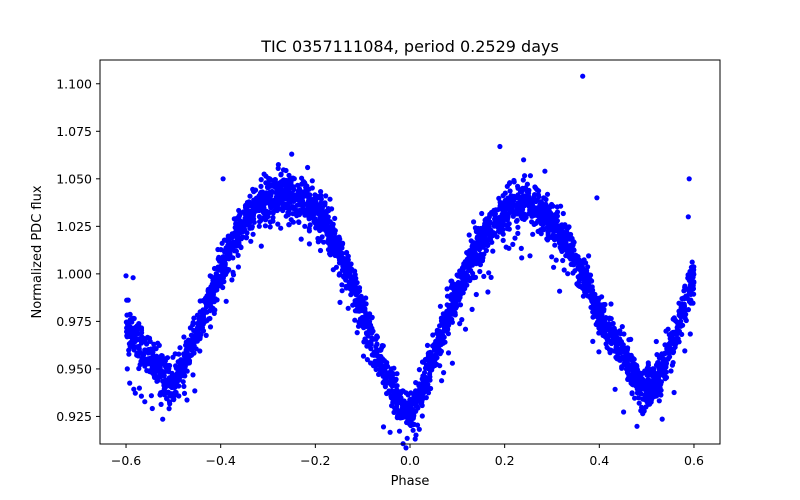 The height and width of the screenshot is (500, 800). Describe the element at coordinates (505, 460) in the screenshot. I see `x-tick-label: 0.2` at that location.